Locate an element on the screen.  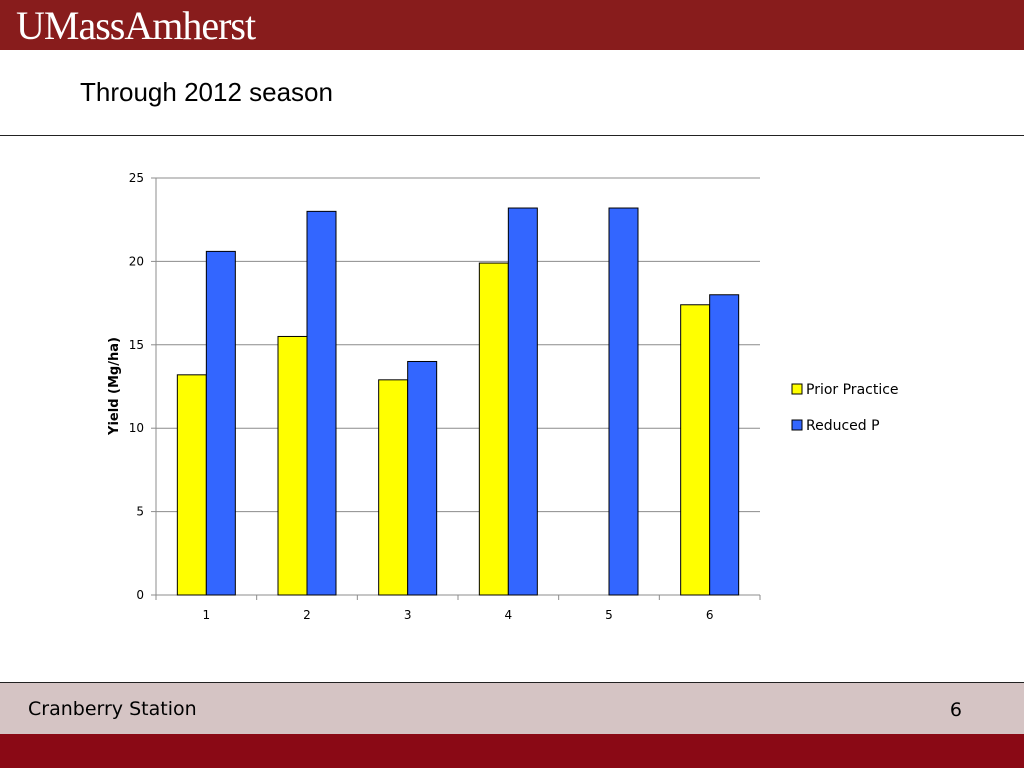
y-tick-label: 20 is located at coordinates (136, 261).